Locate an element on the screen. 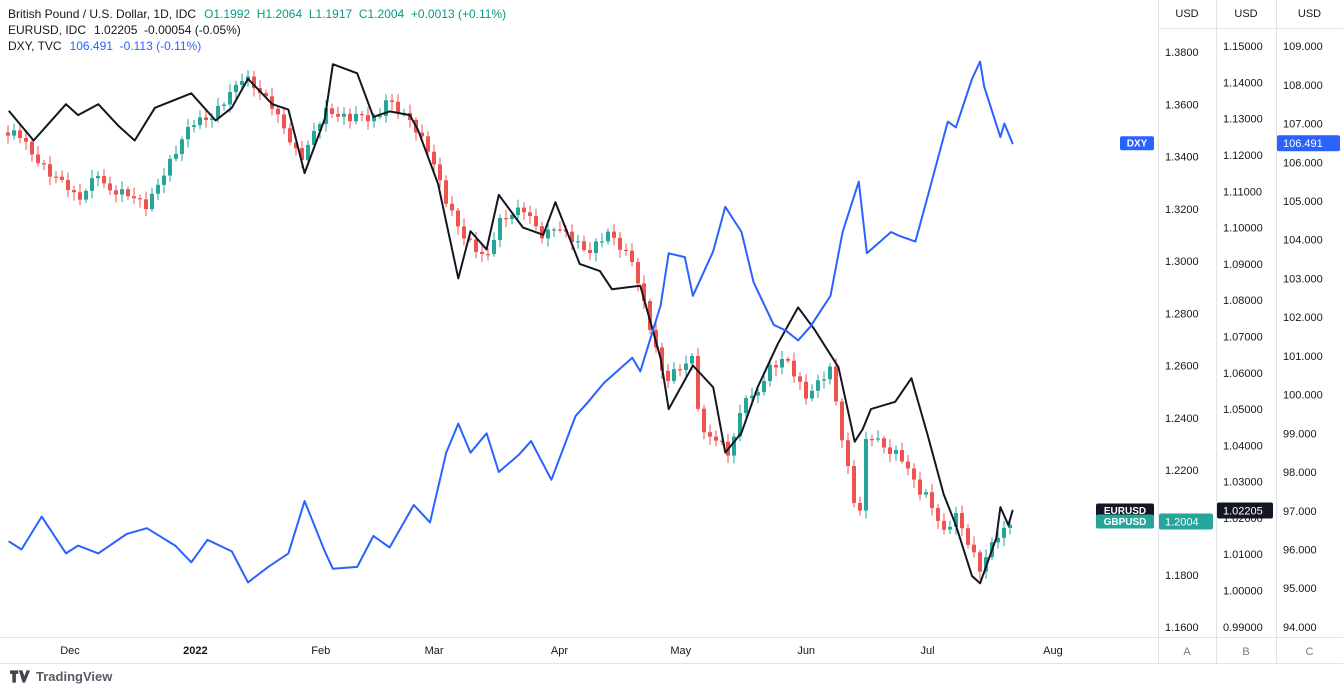 This screenshot has width=1343, height=695. legend-row-dxy: DXY, TVC 106.491 -0.113 (-0.11%) is located at coordinates (257, 46).